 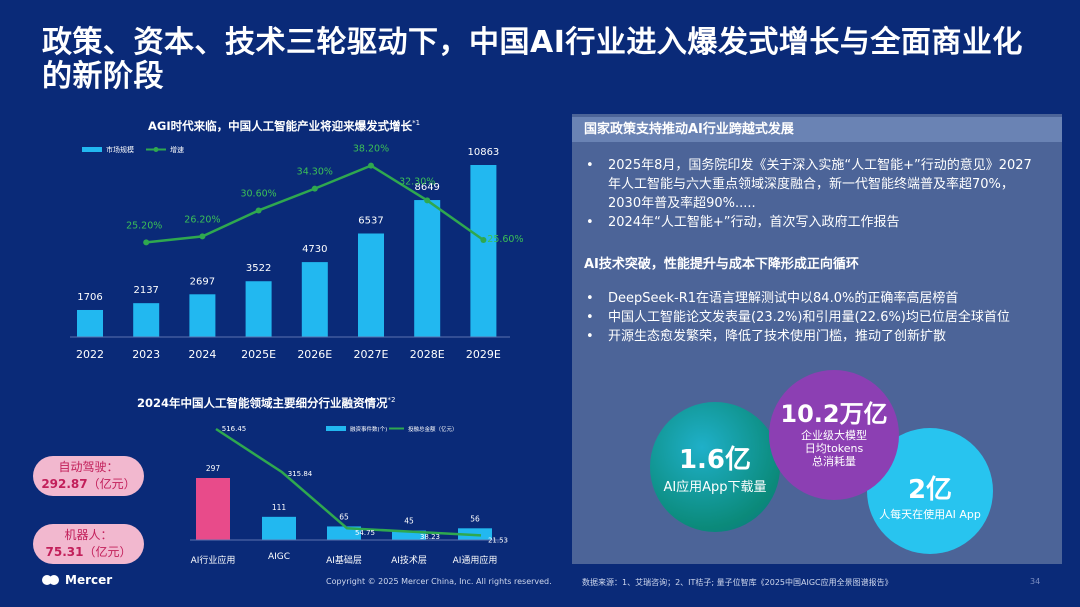 I want to click on legend-label: 融资事件数(个), so click(x=368, y=429).